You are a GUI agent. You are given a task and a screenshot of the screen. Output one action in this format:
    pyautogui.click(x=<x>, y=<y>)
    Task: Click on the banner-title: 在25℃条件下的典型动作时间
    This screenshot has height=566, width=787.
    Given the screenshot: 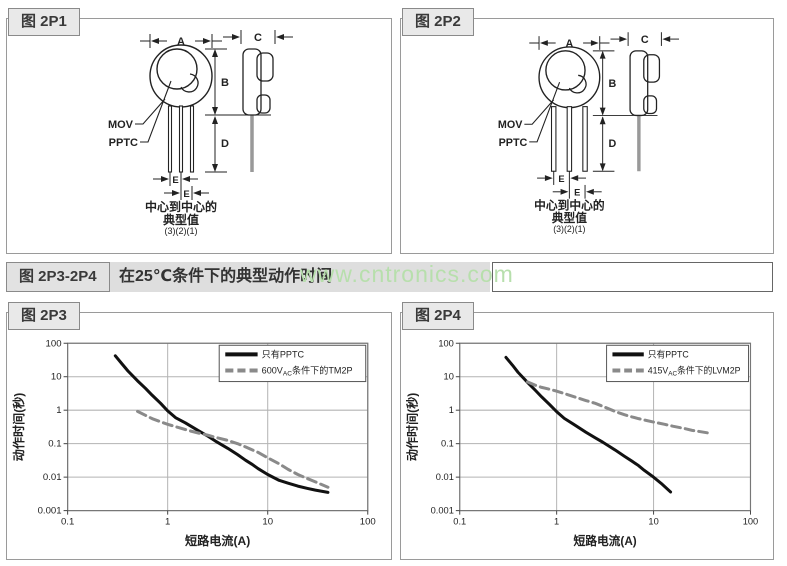 What is the action you would take?
    pyautogui.click(x=226, y=276)
    